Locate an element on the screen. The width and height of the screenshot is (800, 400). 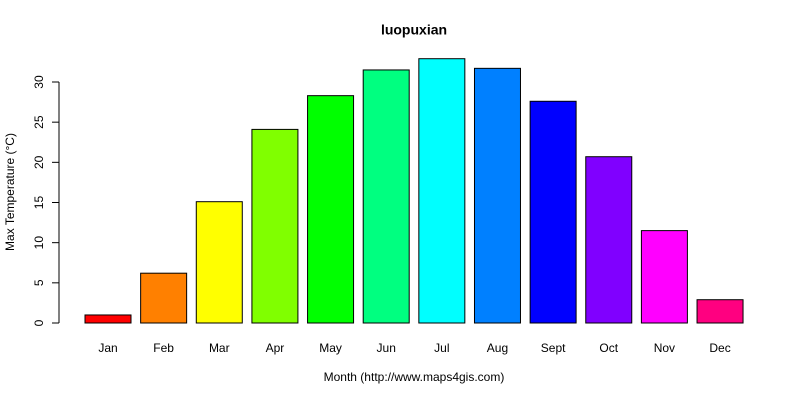
x-axis-label: Month (http://www.maps4gis.com) is located at coordinates (414, 377).